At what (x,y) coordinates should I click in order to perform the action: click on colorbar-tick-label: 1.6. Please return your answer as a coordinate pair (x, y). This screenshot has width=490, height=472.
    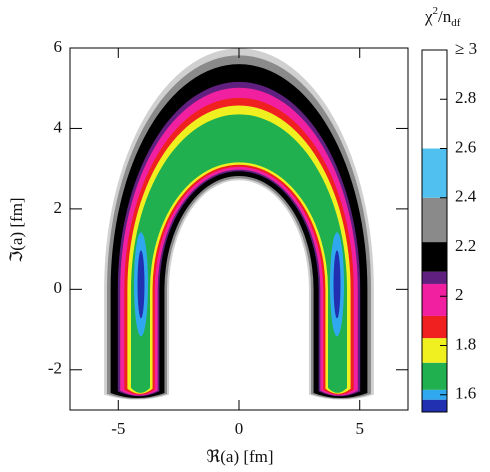
    Looking at the image, I should click on (465, 393).